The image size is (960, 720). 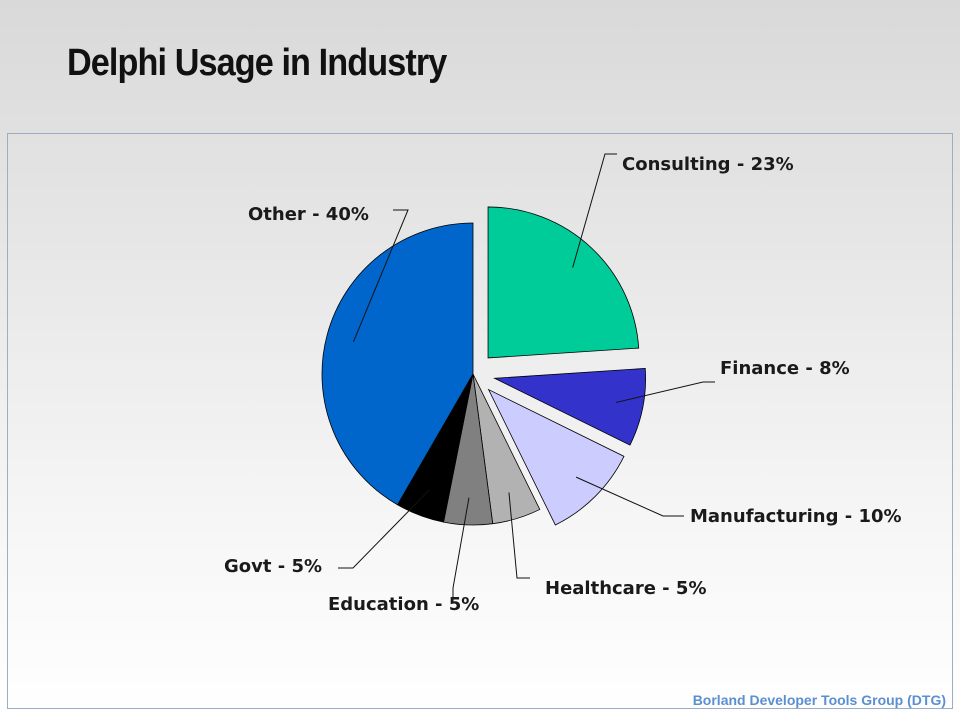 I want to click on slice-label-other: Other - 40%, so click(x=308, y=214).